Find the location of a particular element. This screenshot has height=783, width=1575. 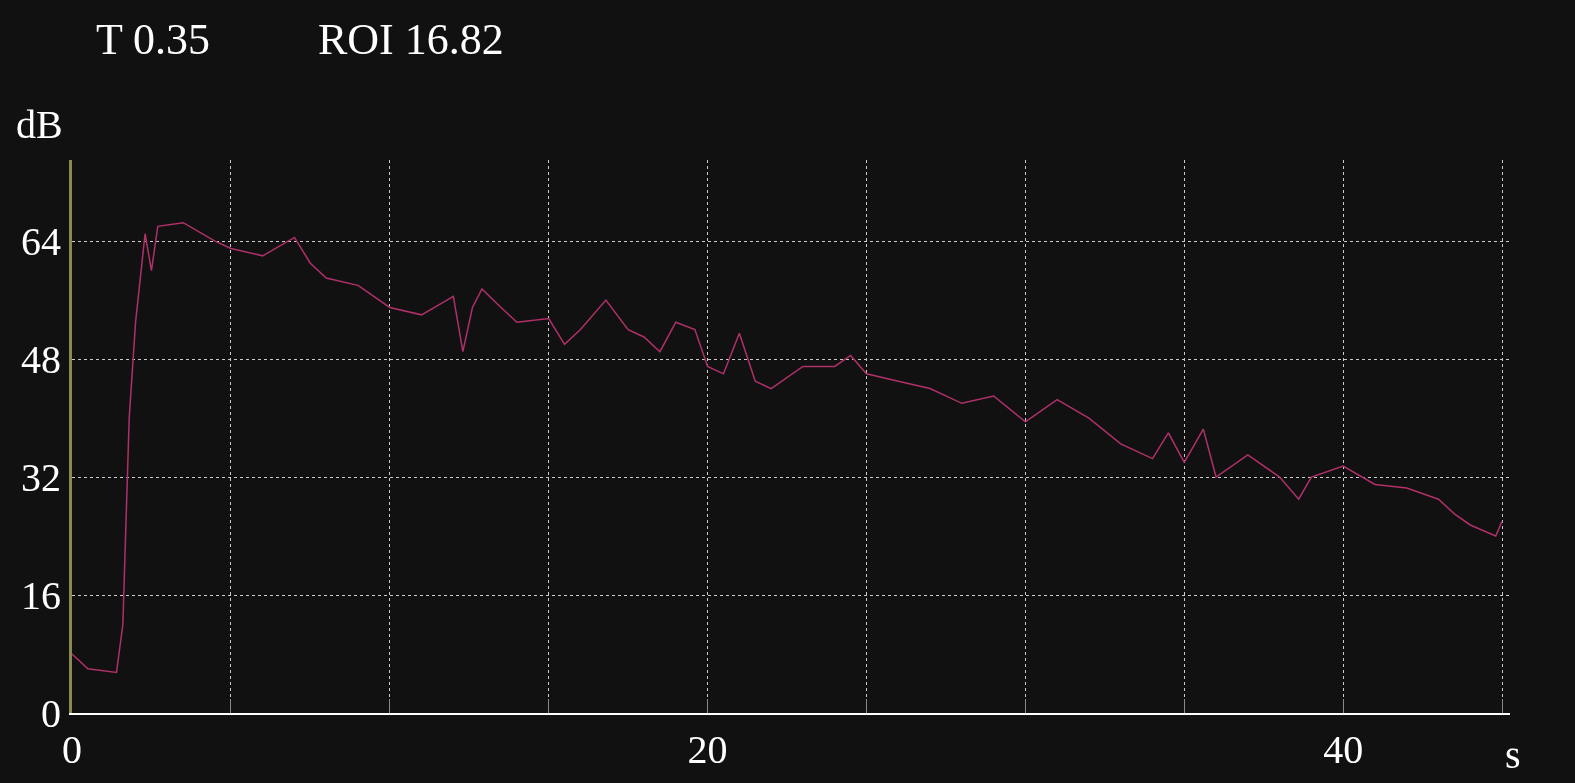

y-axis-title: dB is located at coordinates (39, 124).